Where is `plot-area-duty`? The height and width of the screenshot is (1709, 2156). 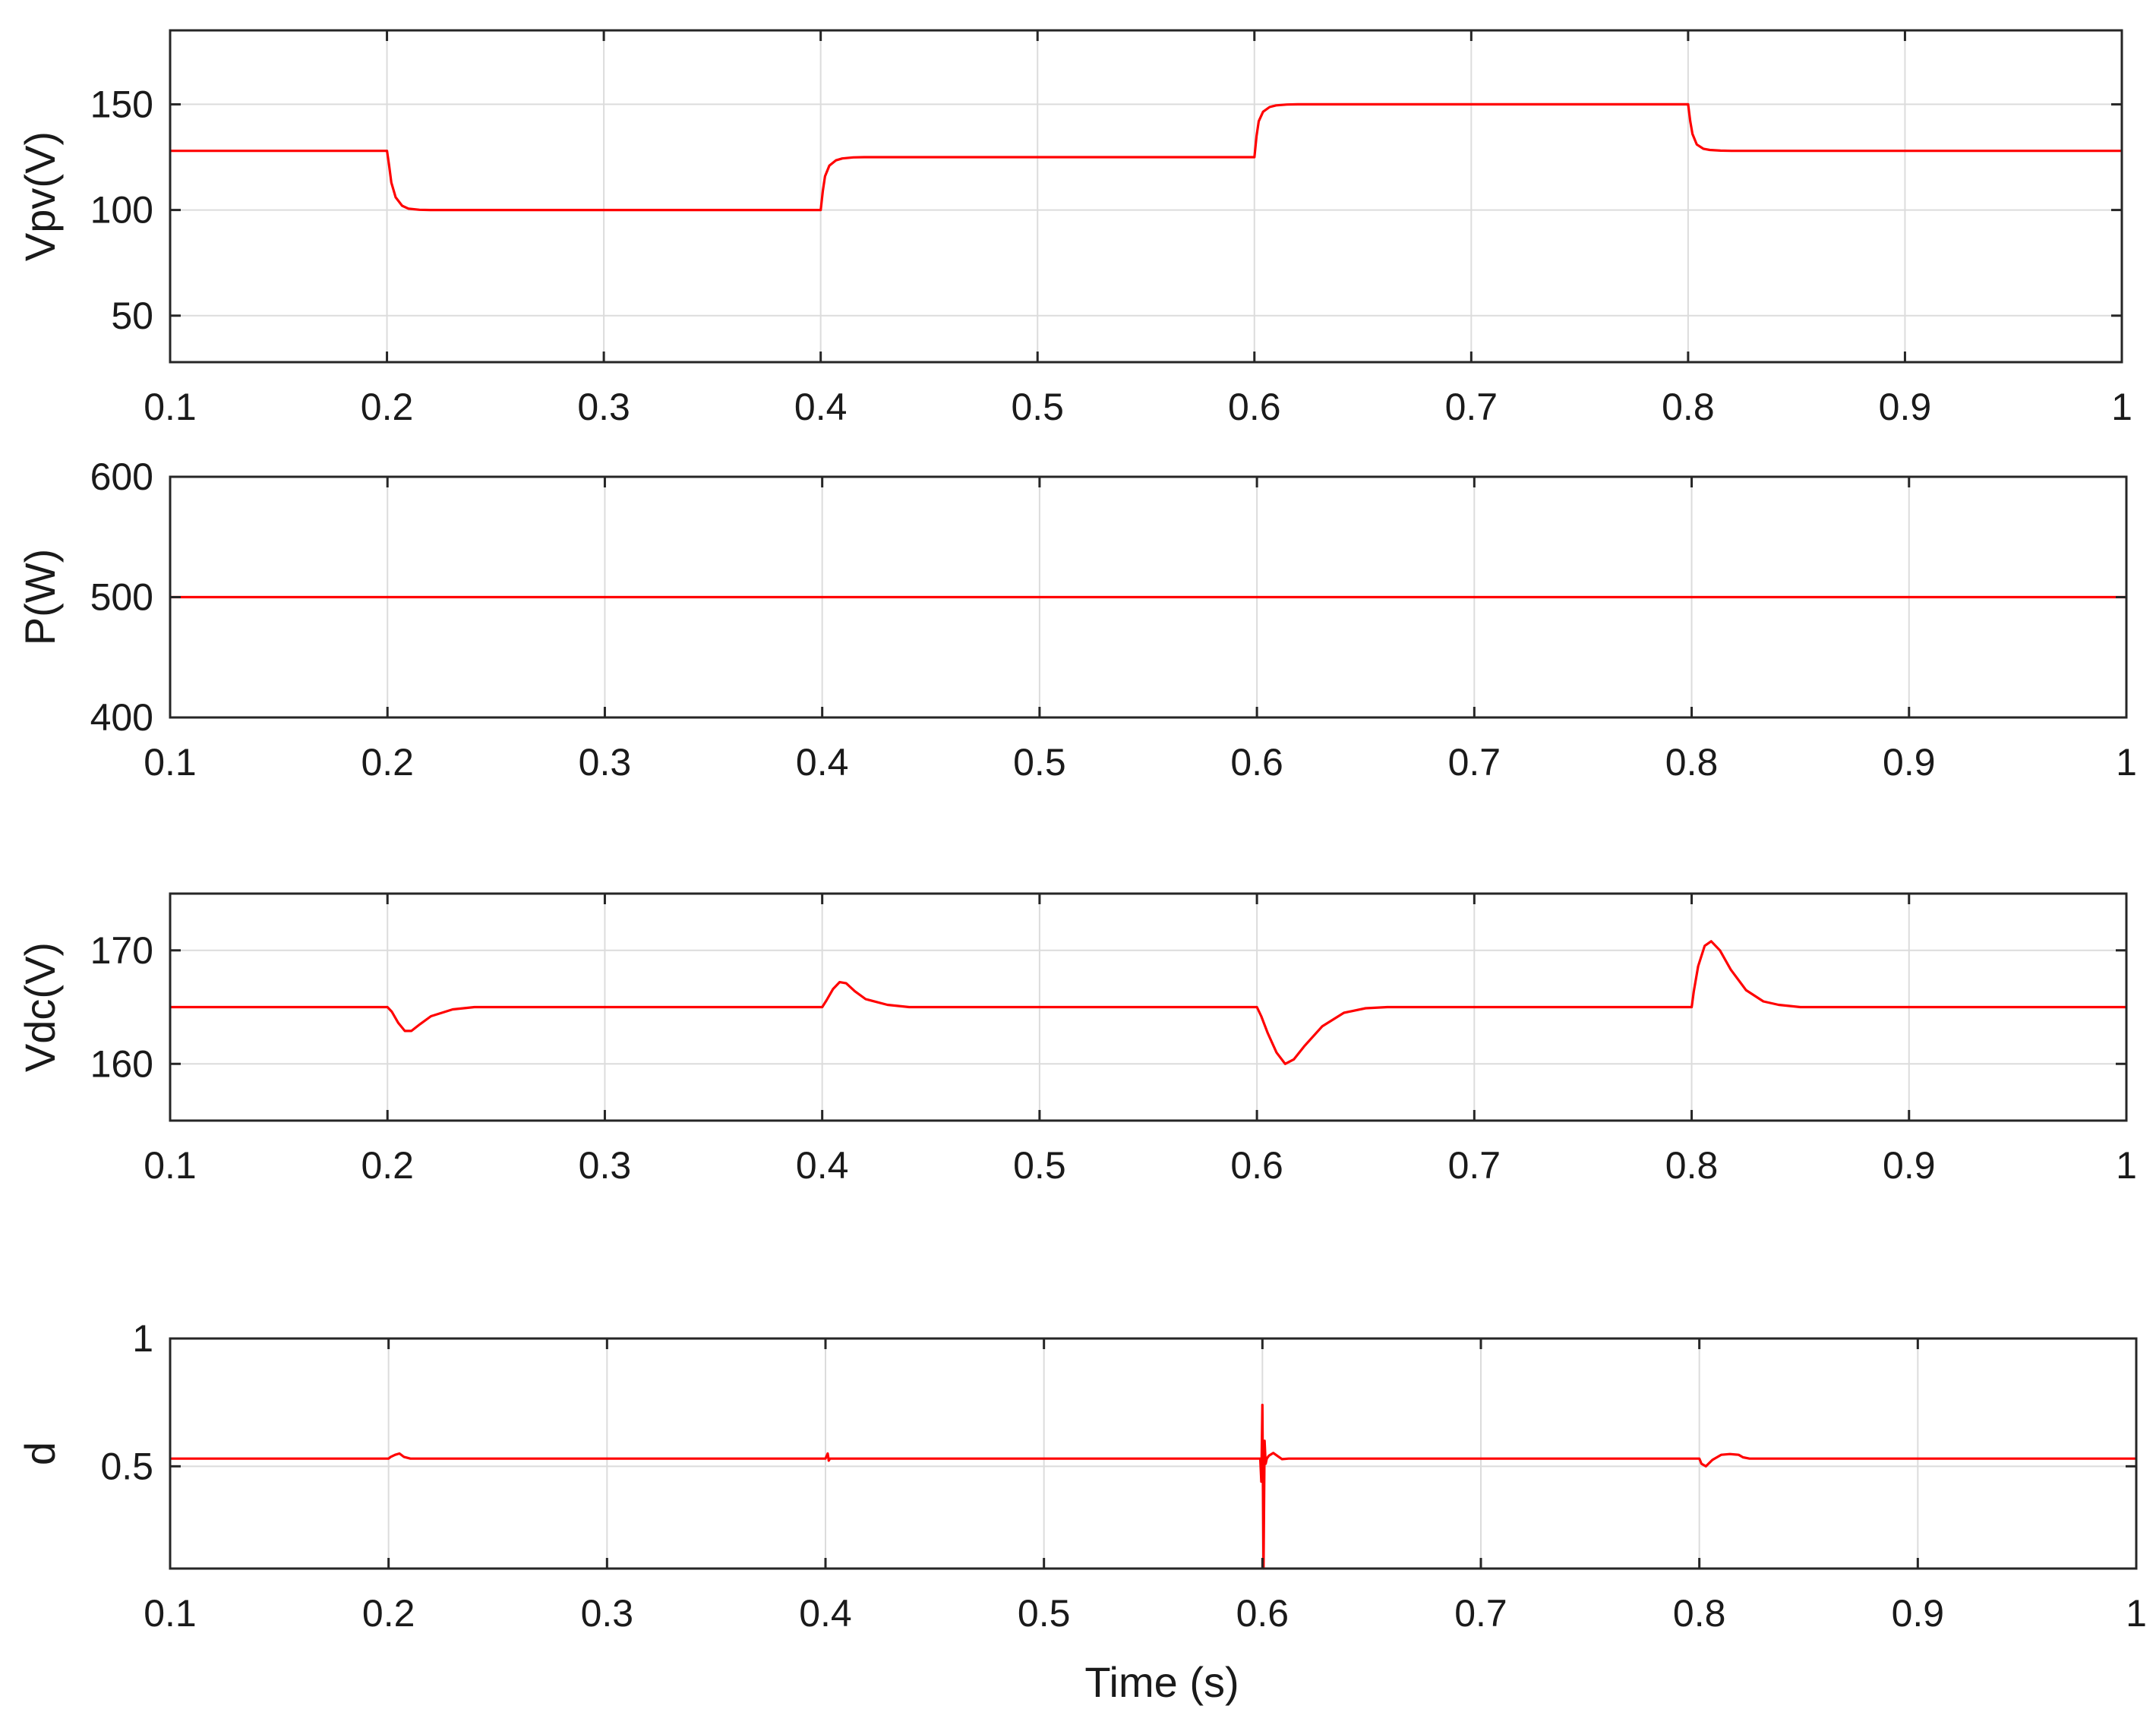
plot-area-duty is located at coordinates (1153, 1454).